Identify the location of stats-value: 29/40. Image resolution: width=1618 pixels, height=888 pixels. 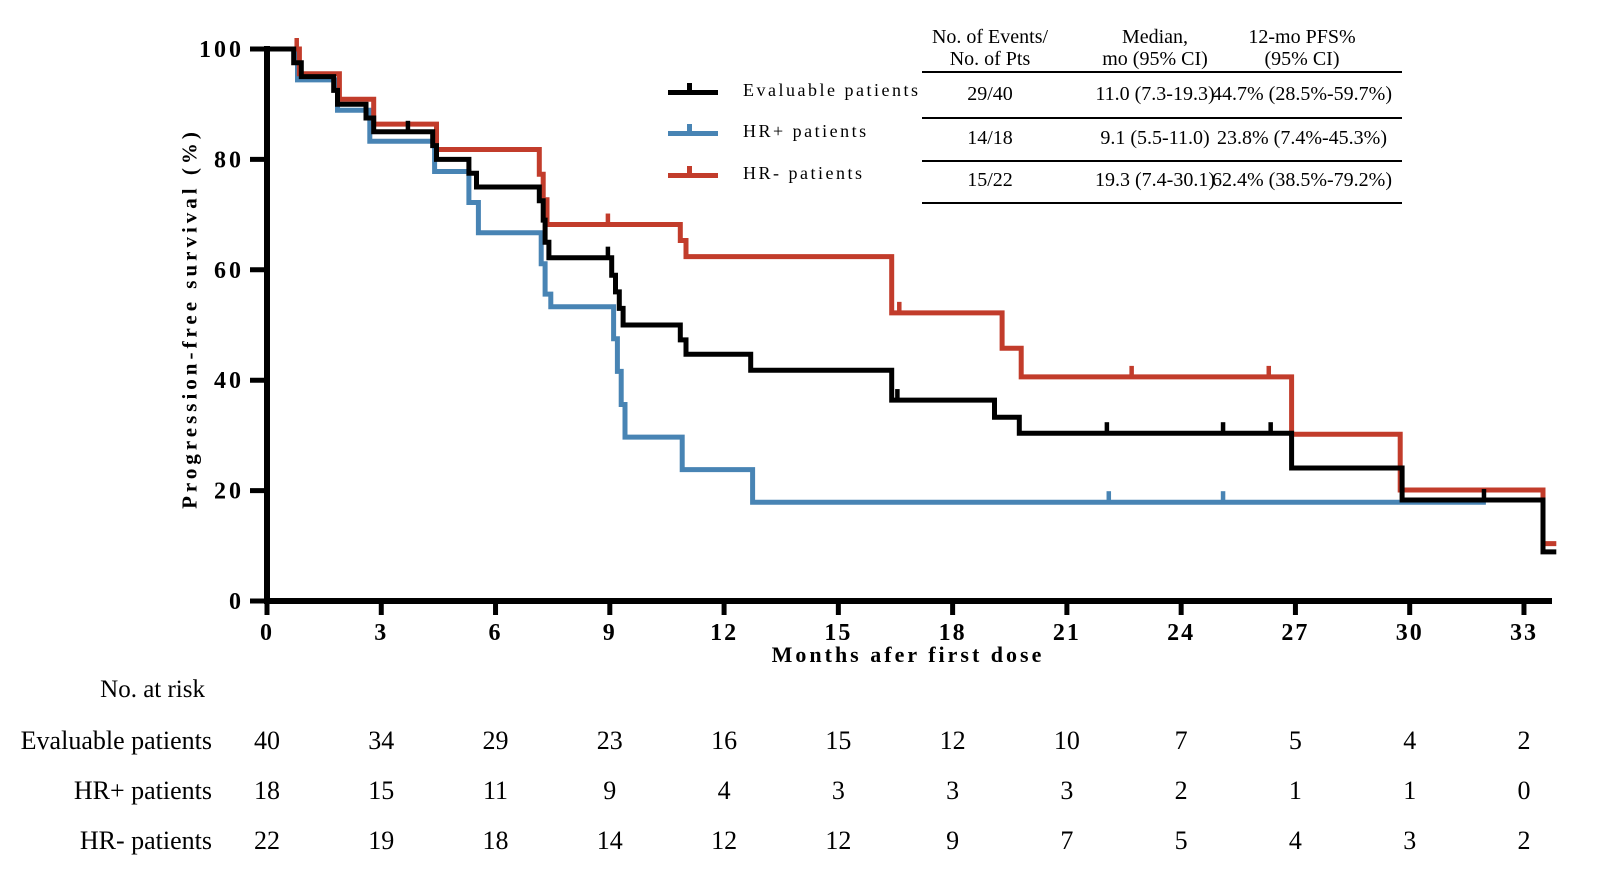
(990, 94).